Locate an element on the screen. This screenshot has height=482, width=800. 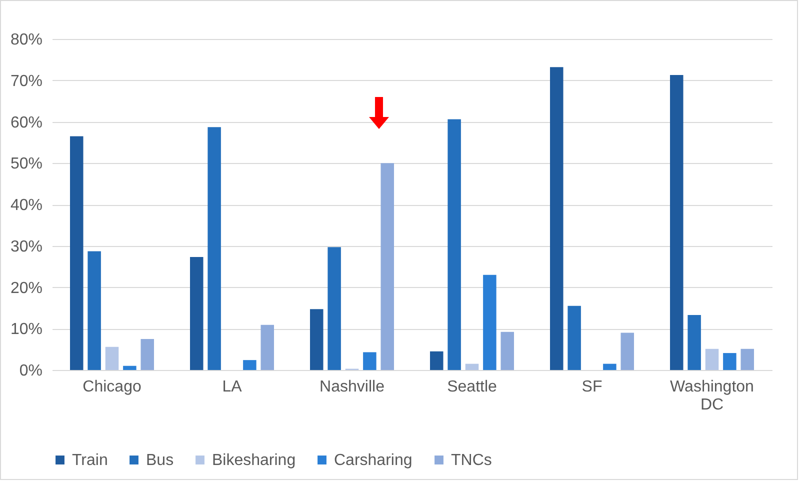
x-tick-label: Nashville is located at coordinates (352, 387).